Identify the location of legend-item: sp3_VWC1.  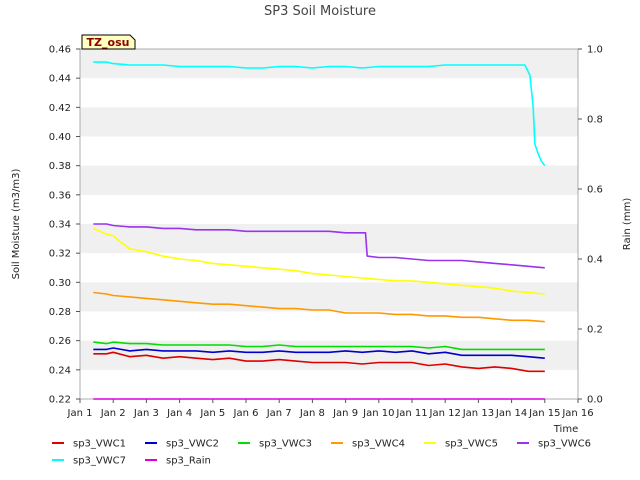
(89, 444).